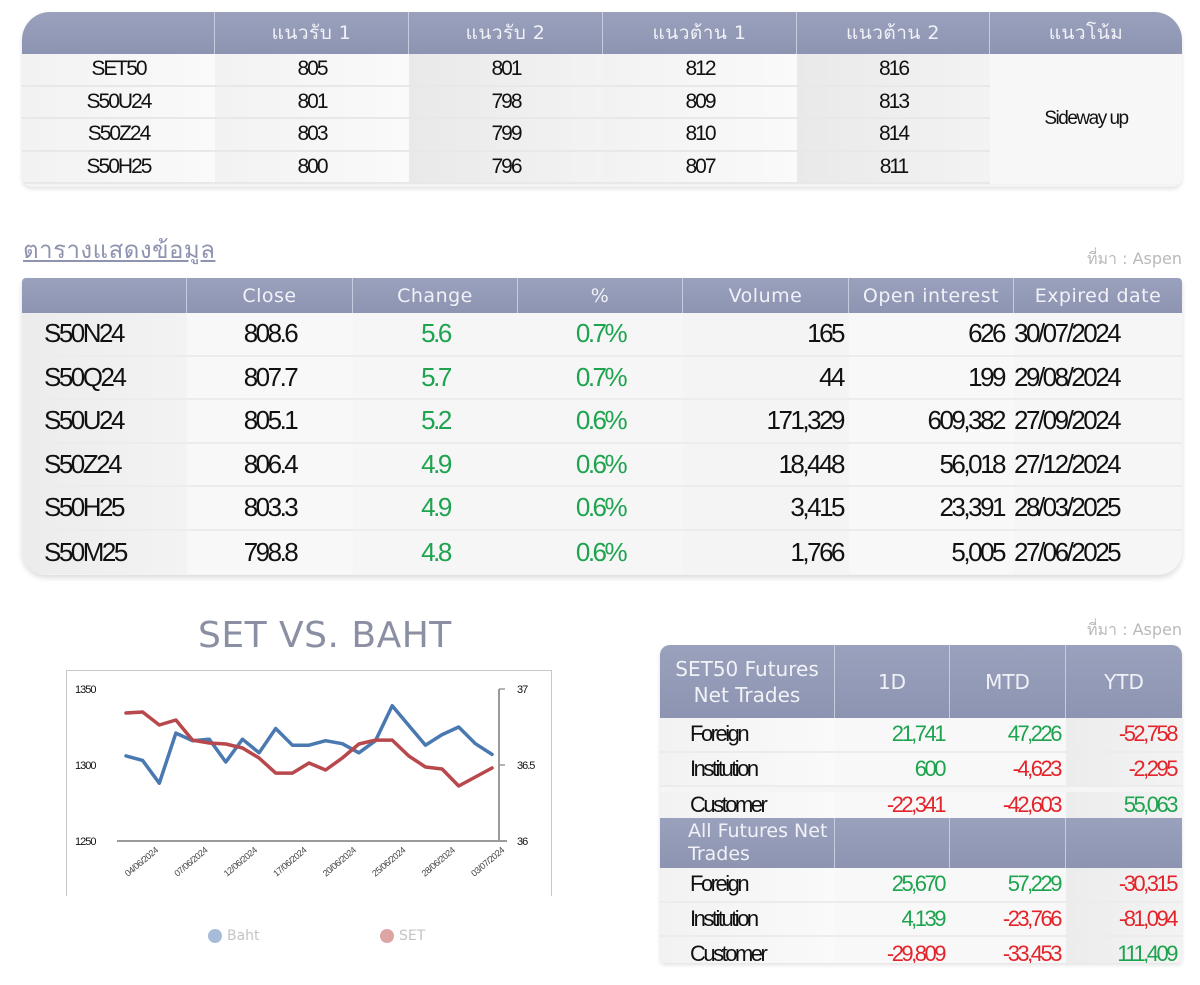 The image size is (1200, 985). Describe the element at coordinates (234, 936) in the screenshot. I see `legend-item-baht: Baht` at that location.